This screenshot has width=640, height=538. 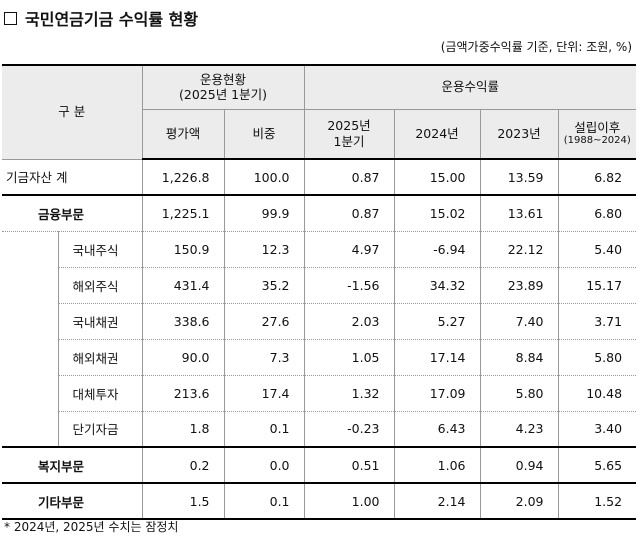 I want to click on page-title: 국민연금기금 수익률 현황, so click(x=101, y=18).